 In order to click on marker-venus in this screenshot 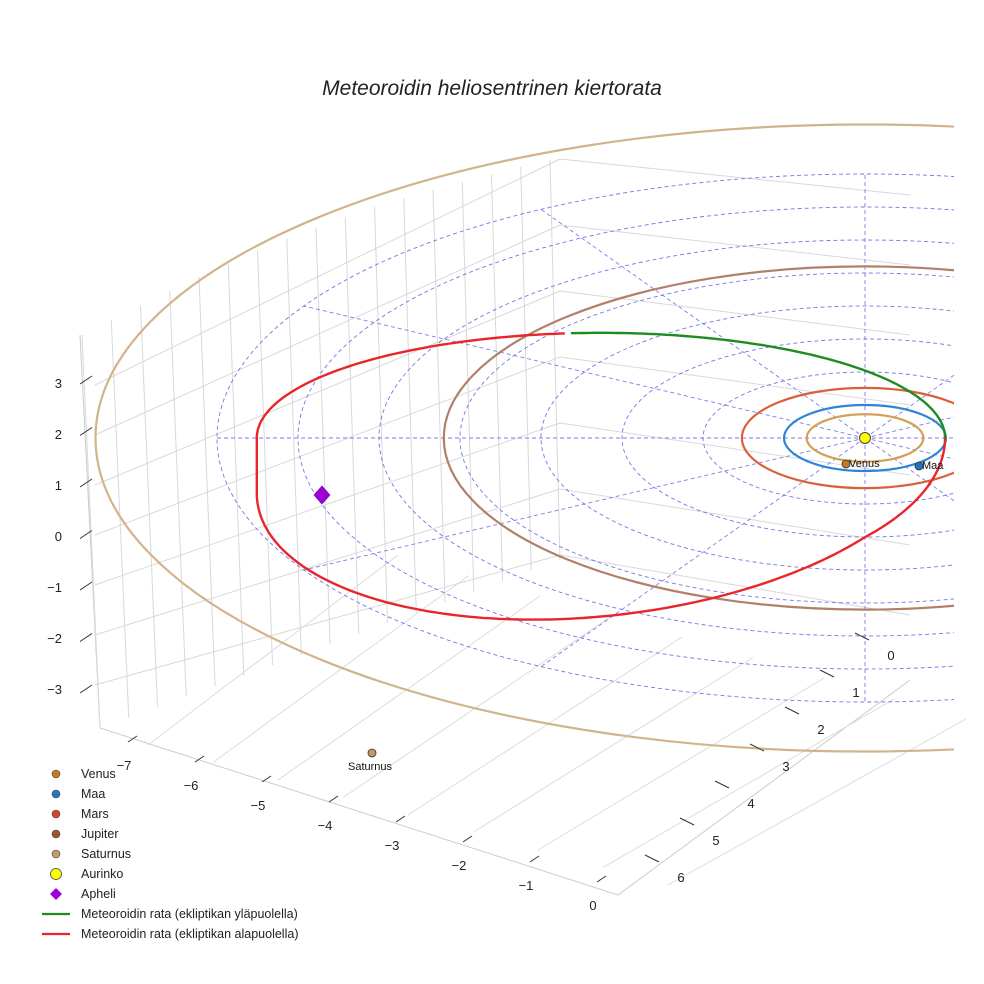, I will do `click(846, 464)`.